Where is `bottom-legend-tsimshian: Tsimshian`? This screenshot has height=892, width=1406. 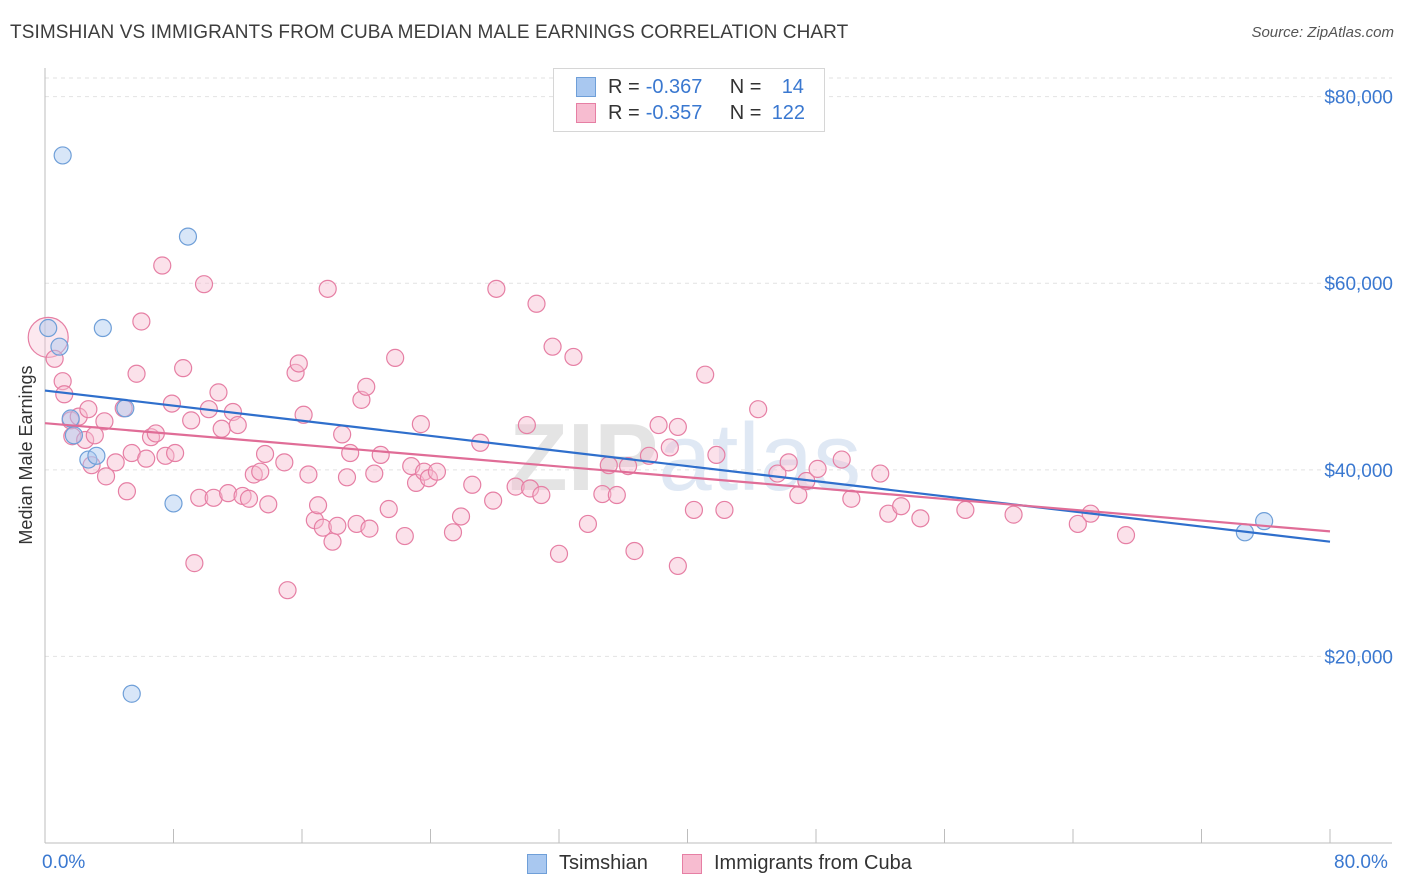 bottom-legend-tsimshian: Tsimshian is located at coordinates (587, 863).